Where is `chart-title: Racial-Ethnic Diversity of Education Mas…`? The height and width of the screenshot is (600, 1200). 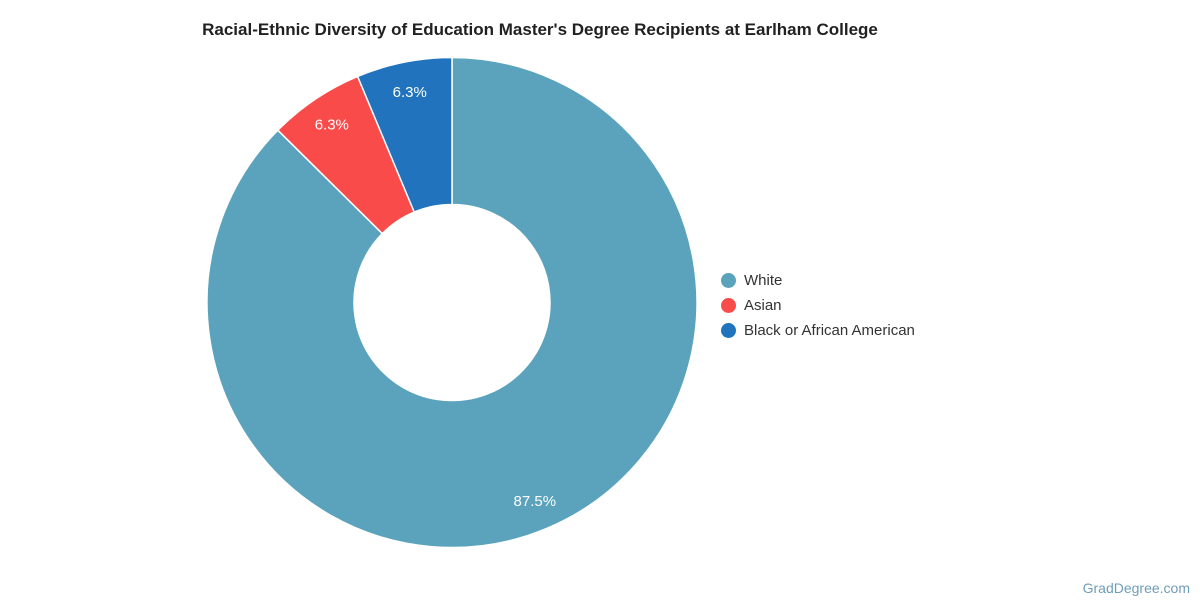
chart-title: Racial-Ethnic Diversity of Education Mas… is located at coordinates (540, 29).